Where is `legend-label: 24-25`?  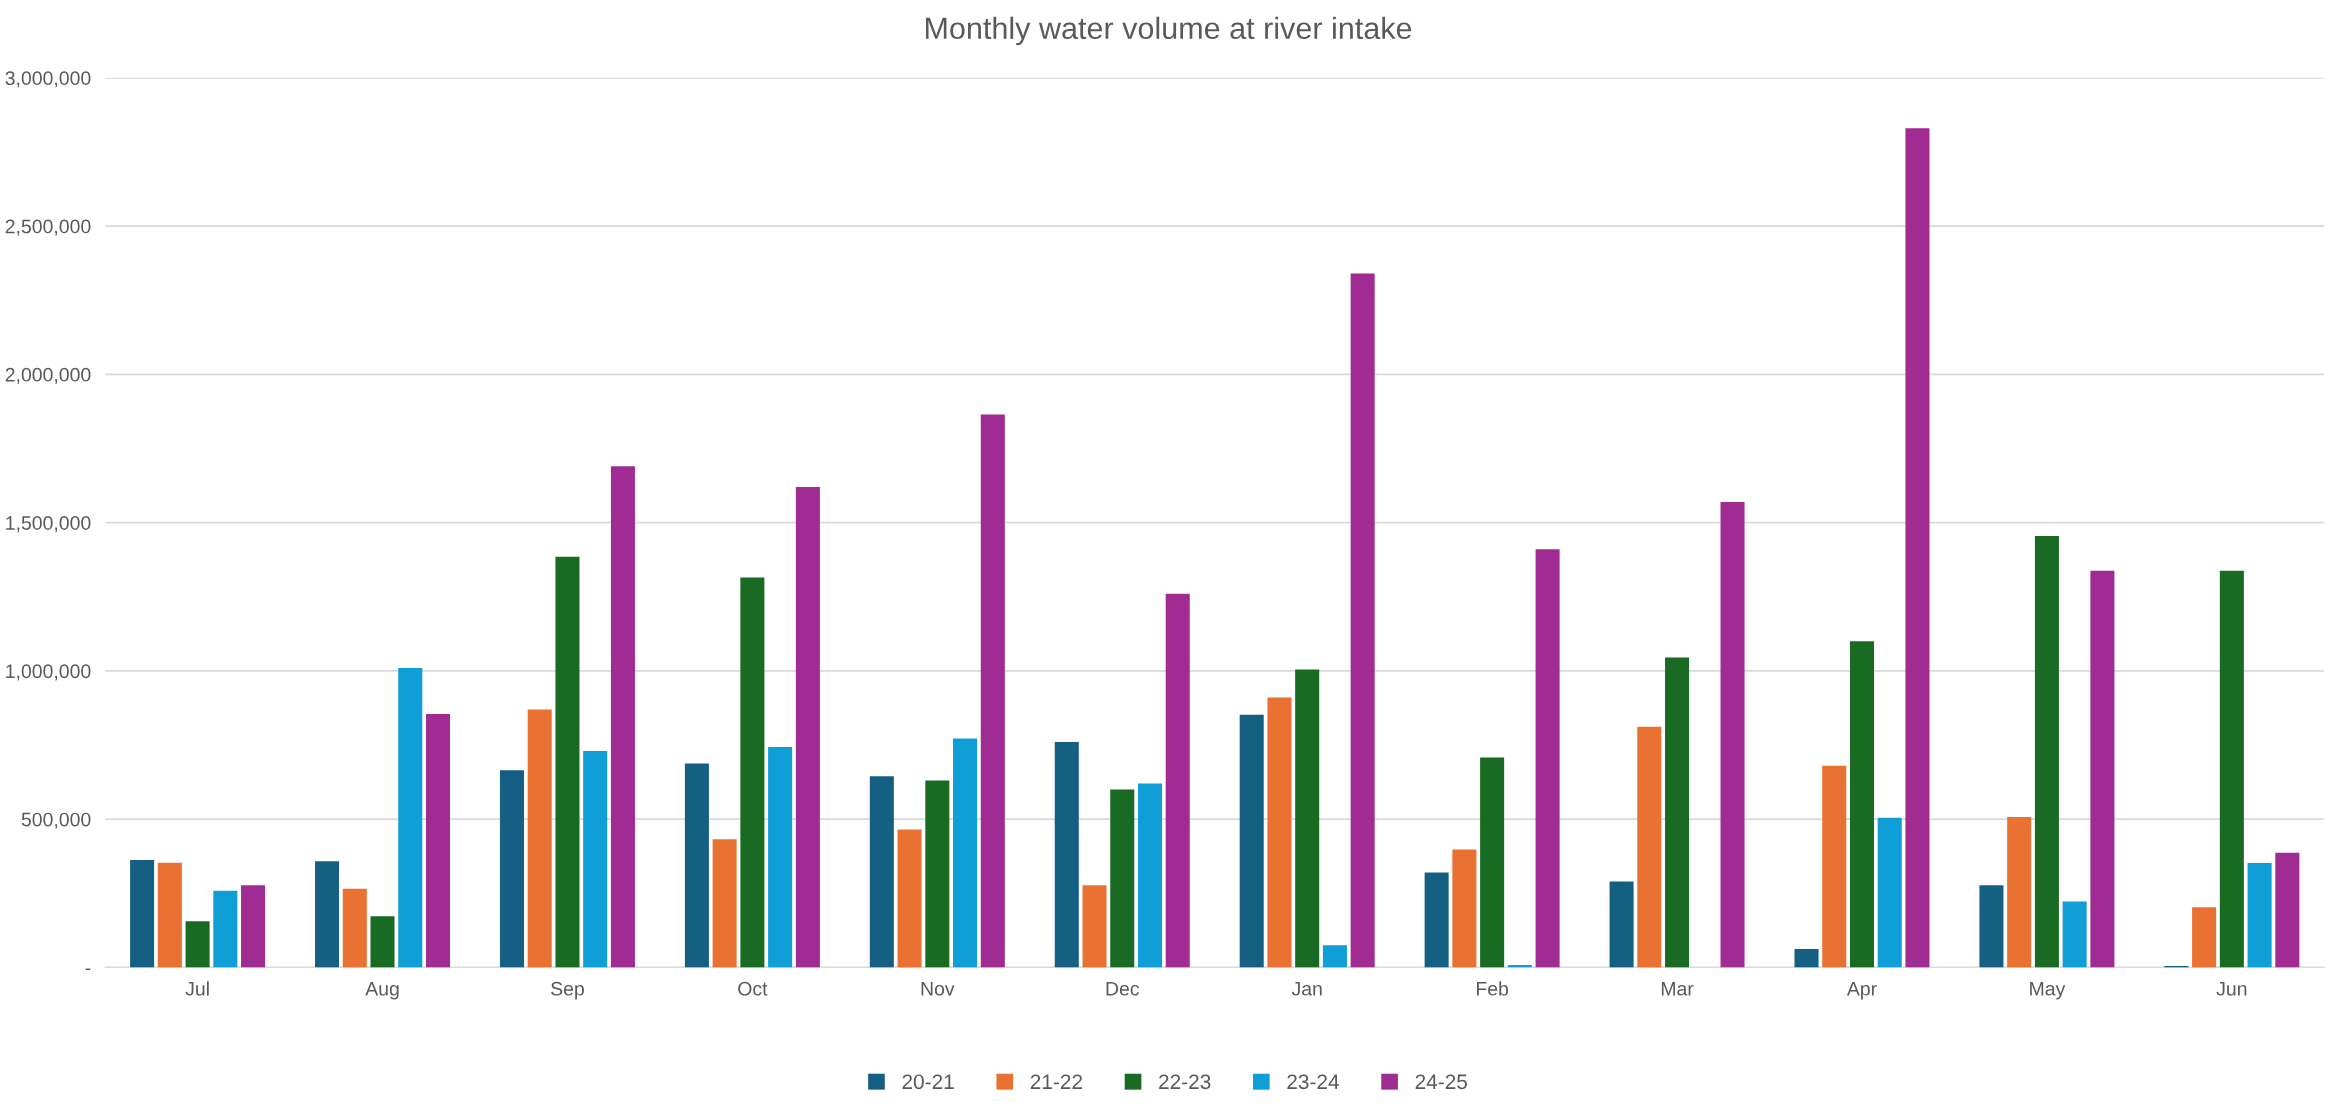
legend-label: 24-25 is located at coordinates (1441, 1082).